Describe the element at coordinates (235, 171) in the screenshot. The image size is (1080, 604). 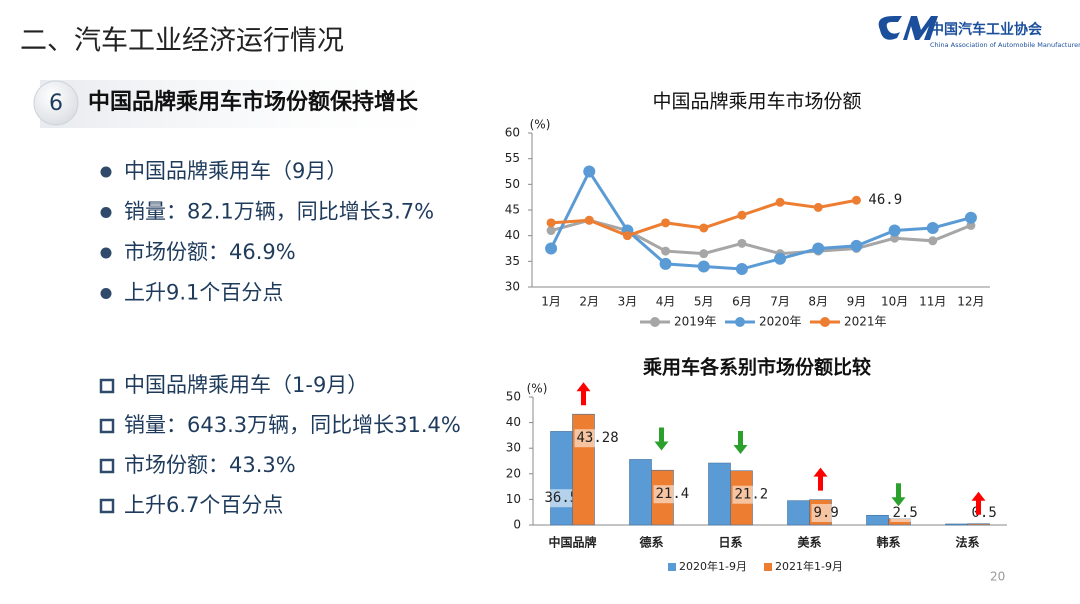
I see `bullet-text: 中国品牌乘用车（9月）` at that location.